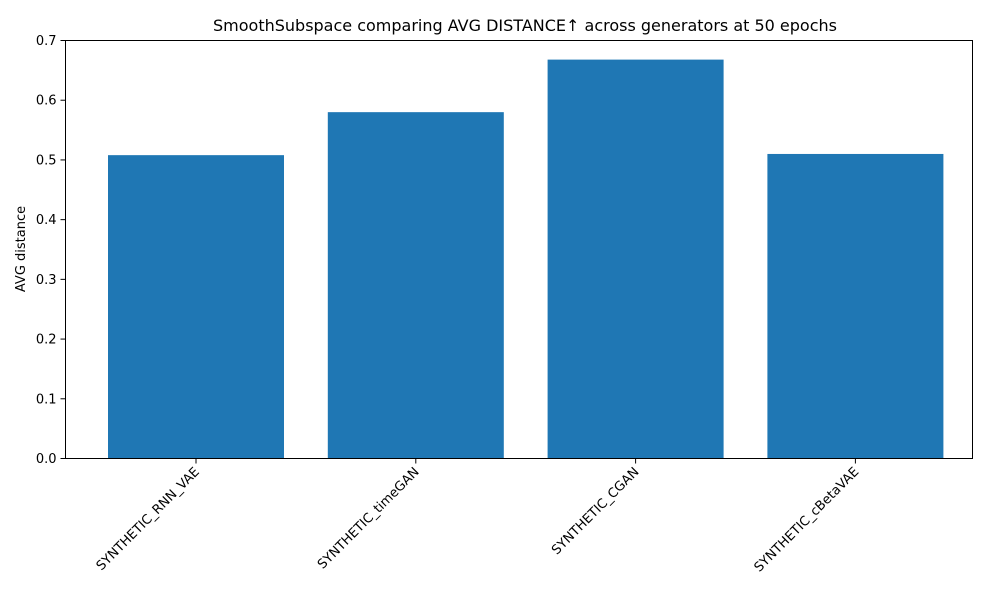 Image resolution: width=1000 pixels, height=605 pixels. What do you see at coordinates (46, 399) in the screenshot?
I see `y-tick-label: 0.1` at bounding box center [46, 399].